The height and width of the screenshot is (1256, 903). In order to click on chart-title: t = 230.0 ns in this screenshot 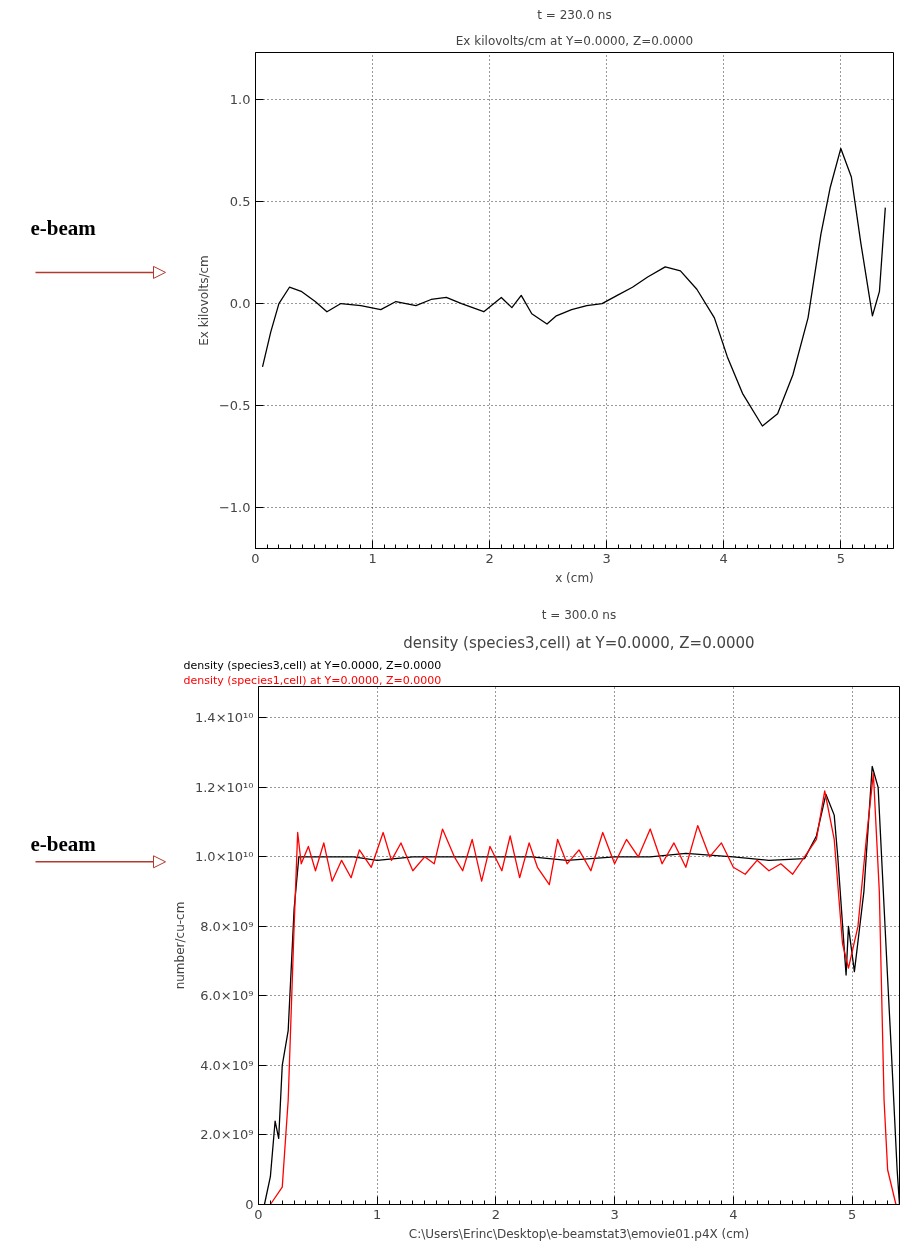, I will do `click(574, 14)`.